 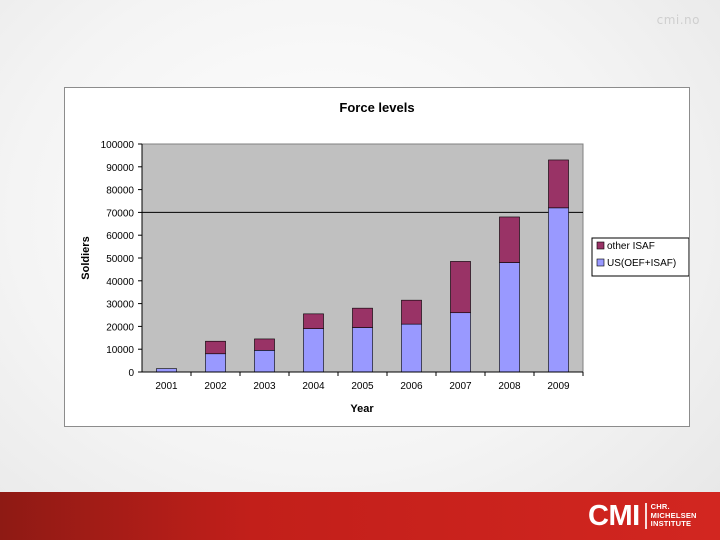 What do you see at coordinates (362, 386) in the screenshot?
I see `x-tick-label: 2005` at bounding box center [362, 386].